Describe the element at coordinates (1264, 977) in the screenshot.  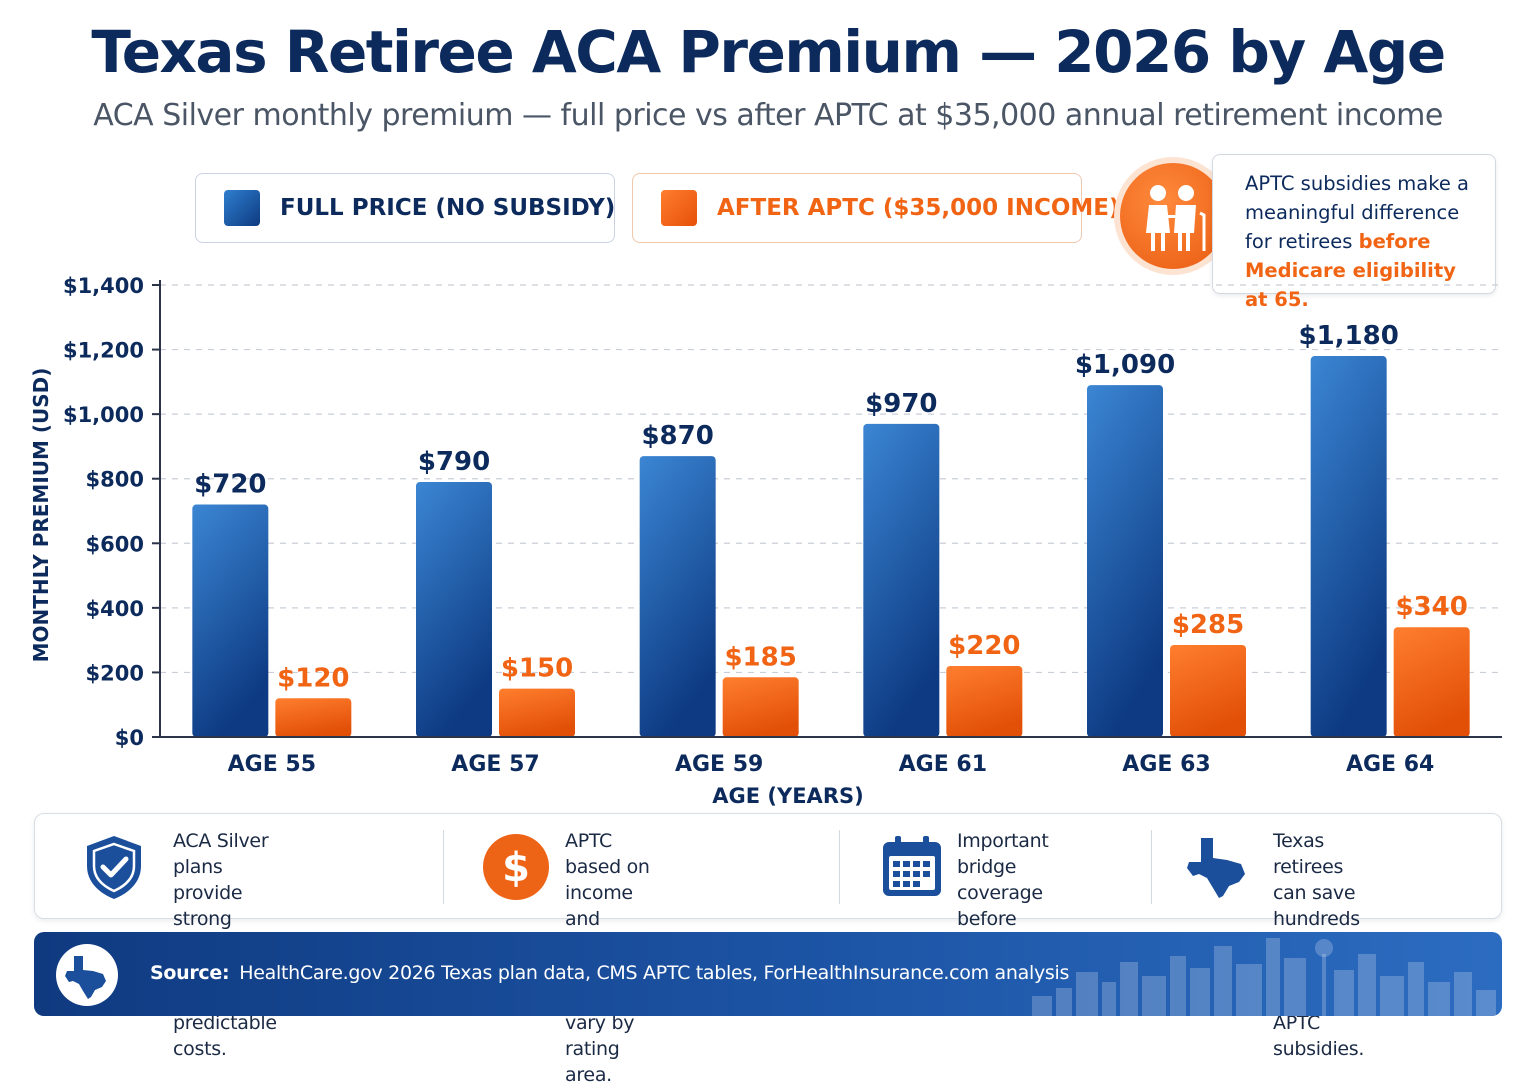
I see `city-skyline-decoration` at that location.